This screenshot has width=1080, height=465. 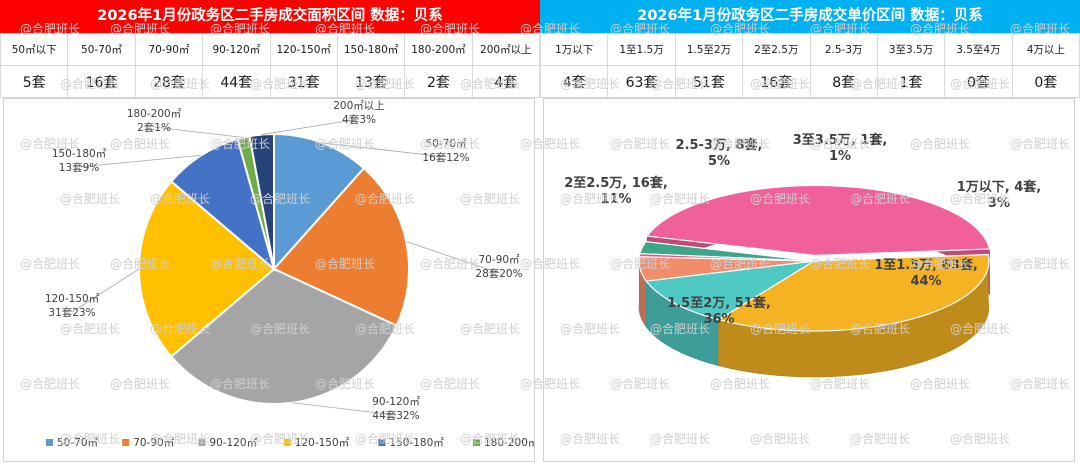 I want to click on slice-label-name: 70-90㎡, so click(x=499, y=260).